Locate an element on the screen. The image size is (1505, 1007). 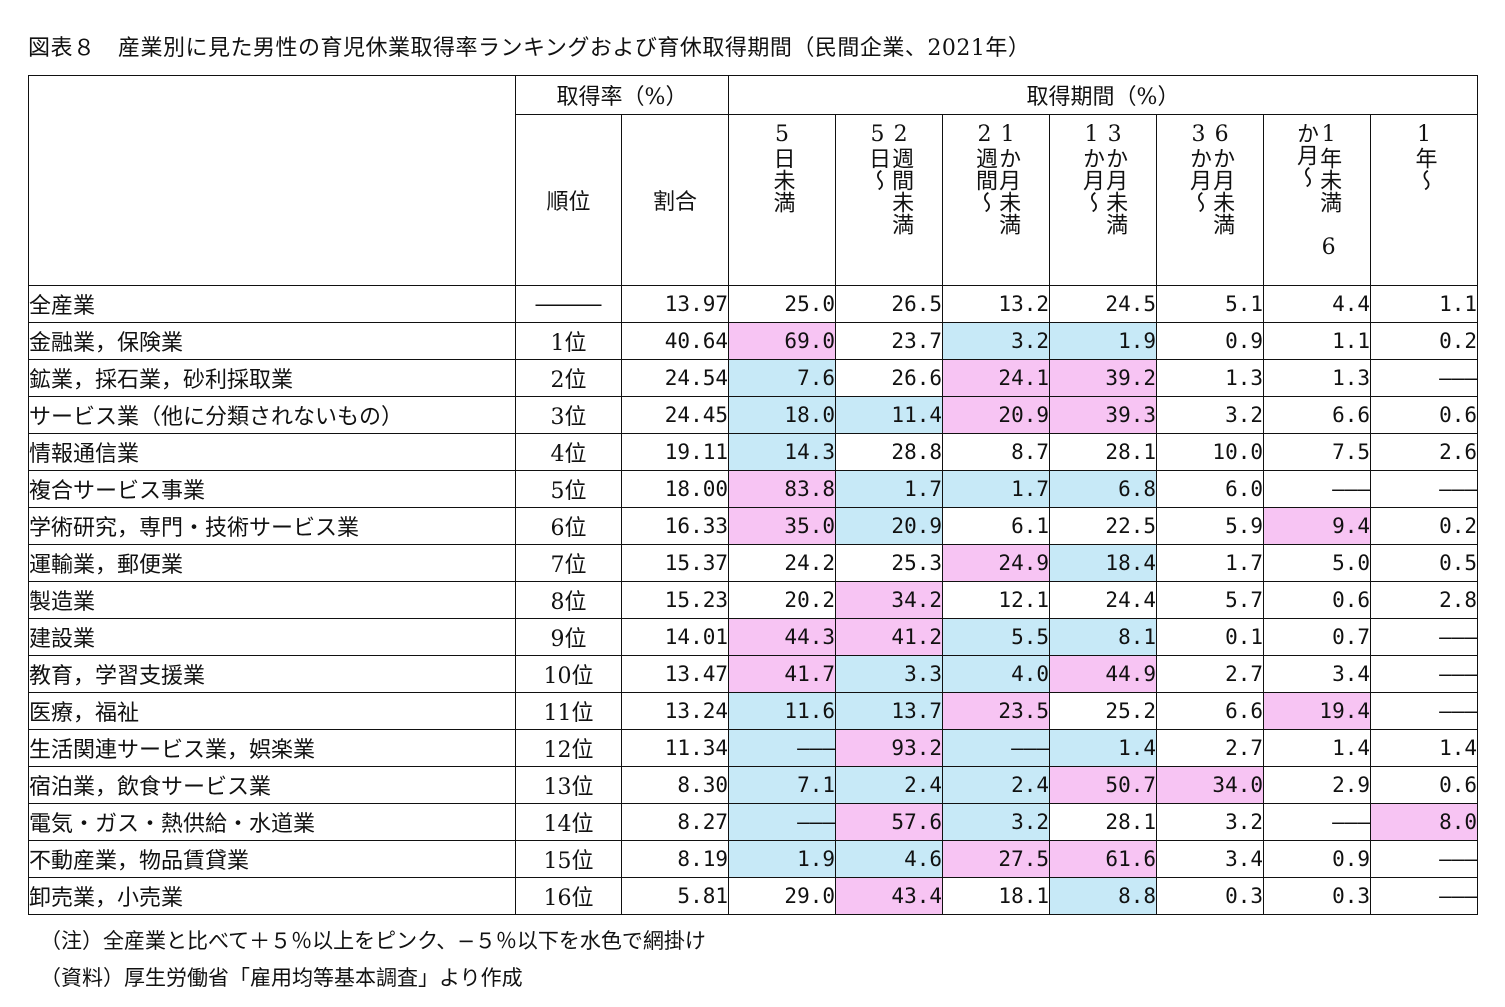
period-header-label: 6か月未満 3か月〜 is located at coordinates (1210, 189).